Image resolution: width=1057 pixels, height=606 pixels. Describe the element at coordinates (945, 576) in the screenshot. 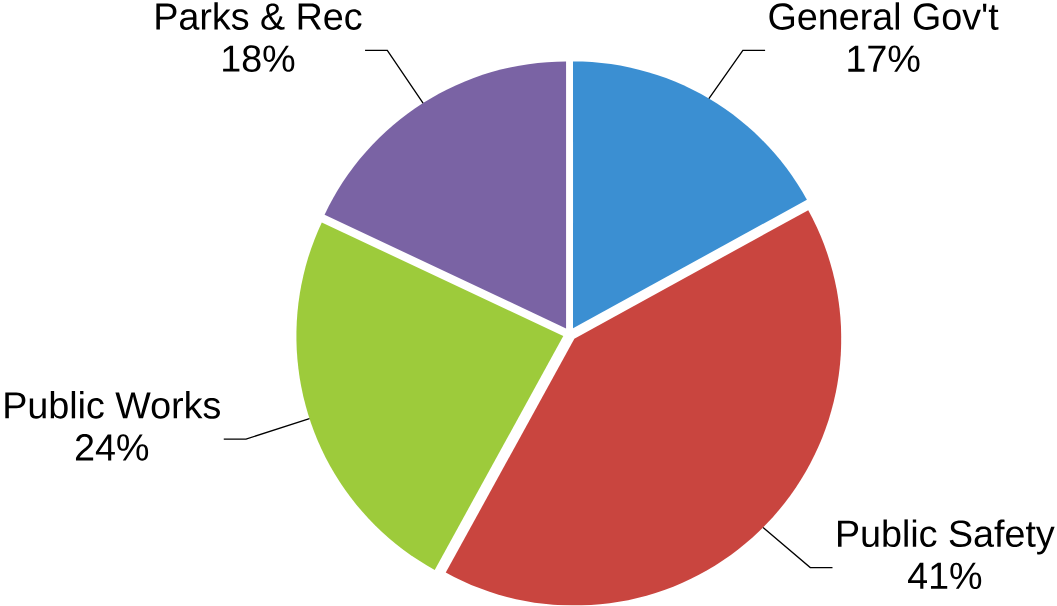

I see `data-label: 41%` at that location.